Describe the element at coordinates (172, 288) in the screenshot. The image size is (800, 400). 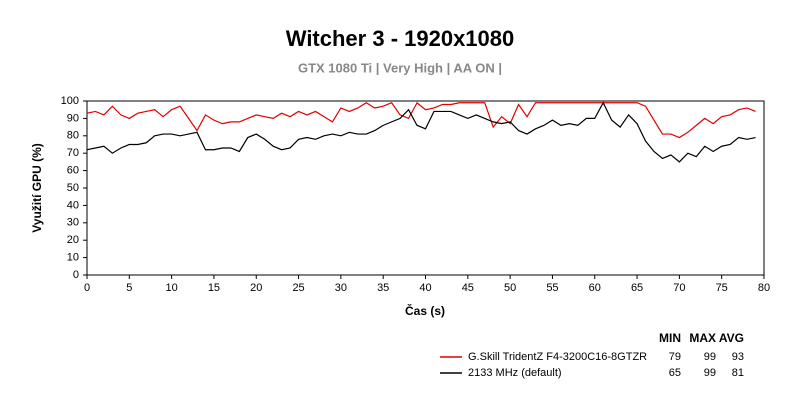
I see `x-tick-label: 10` at that location.